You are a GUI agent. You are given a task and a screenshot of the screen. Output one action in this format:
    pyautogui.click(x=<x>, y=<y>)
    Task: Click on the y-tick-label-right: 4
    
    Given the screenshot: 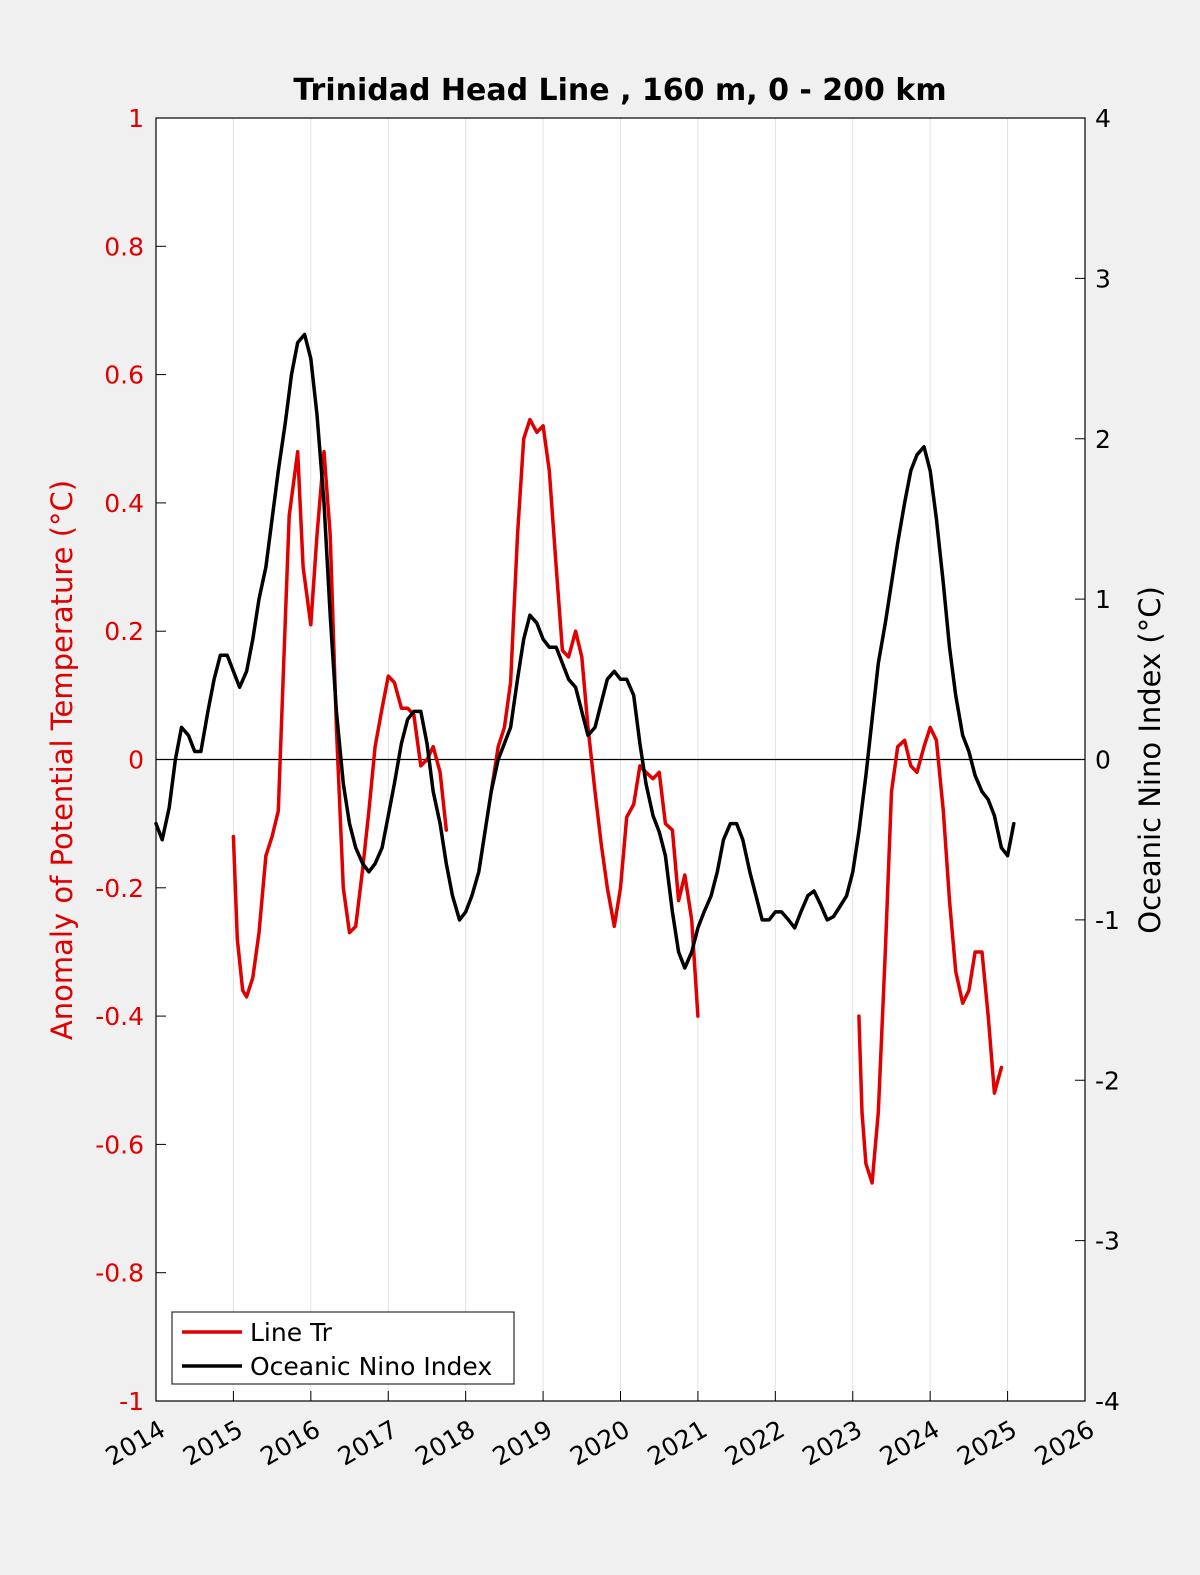 What is the action you would take?
    pyautogui.click(x=1103, y=118)
    